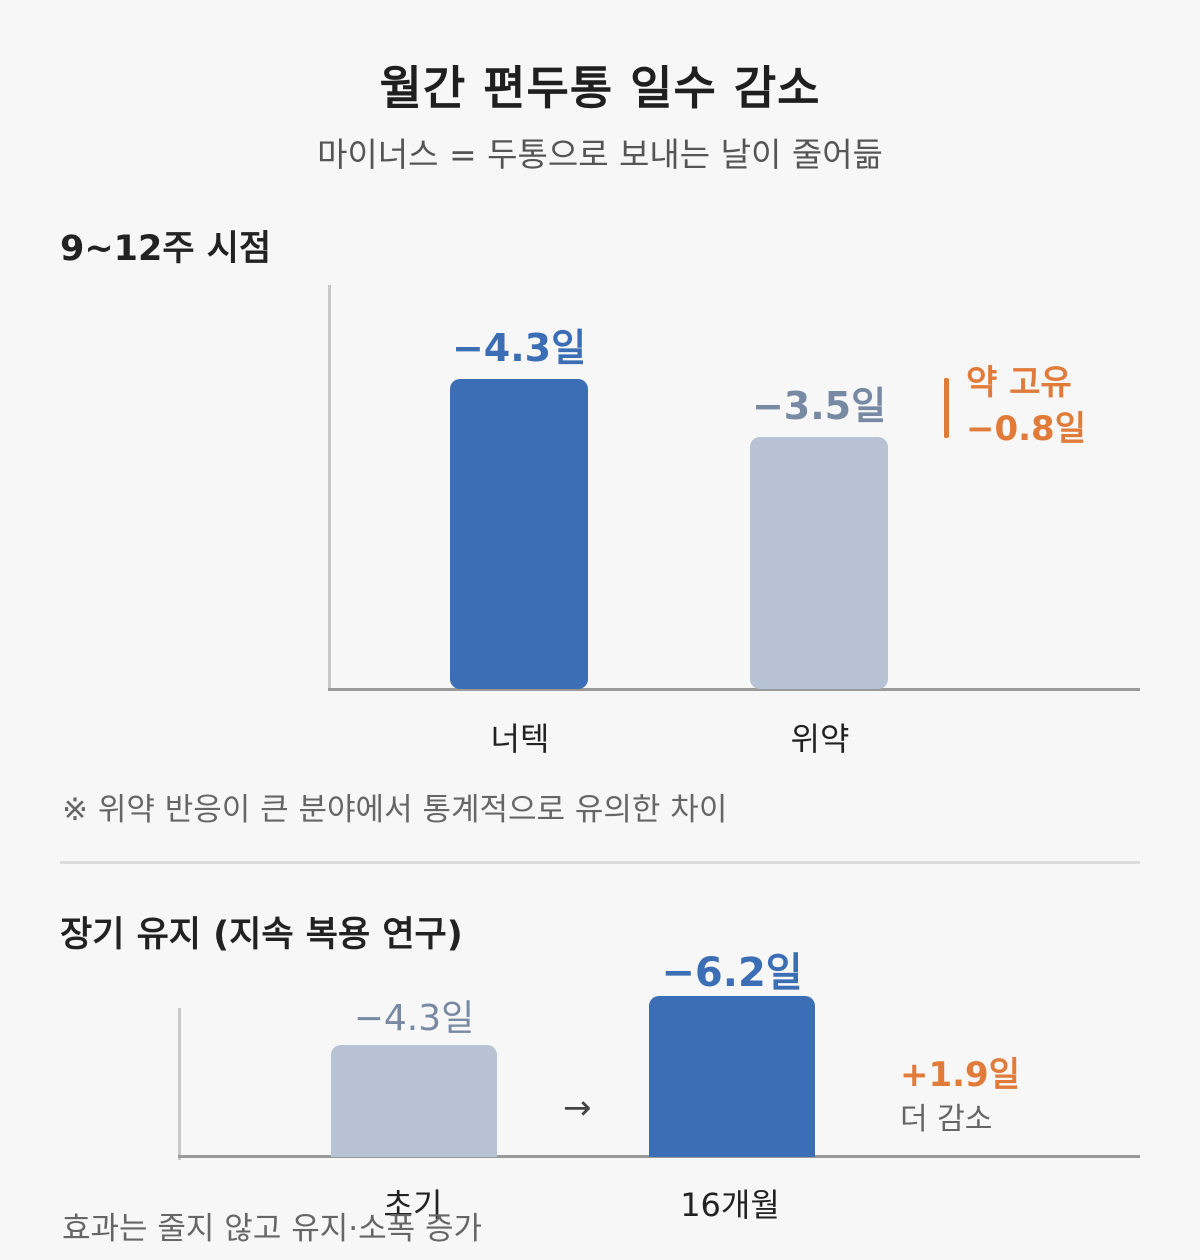 This screenshot has height=1260, width=1200. Describe the element at coordinates (730, 1205) in the screenshot. I see `category-label-16-months: 16개월` at that location.